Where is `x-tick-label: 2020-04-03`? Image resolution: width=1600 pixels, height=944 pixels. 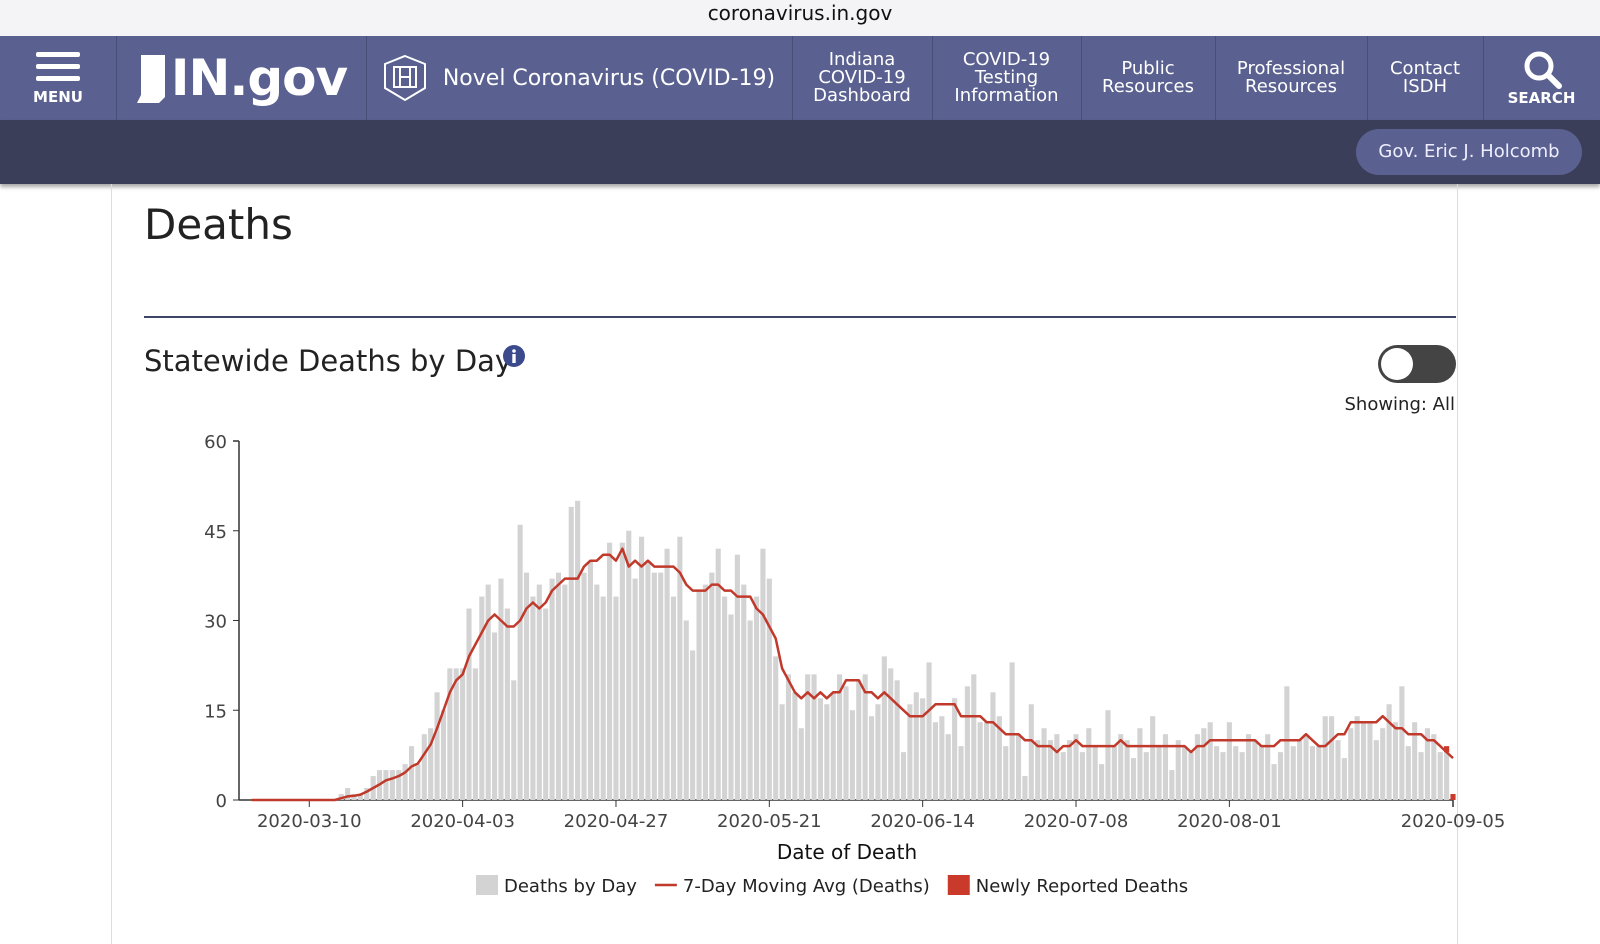
x-tick-label: 2020-04-03 is located at coordinates (462, 821).